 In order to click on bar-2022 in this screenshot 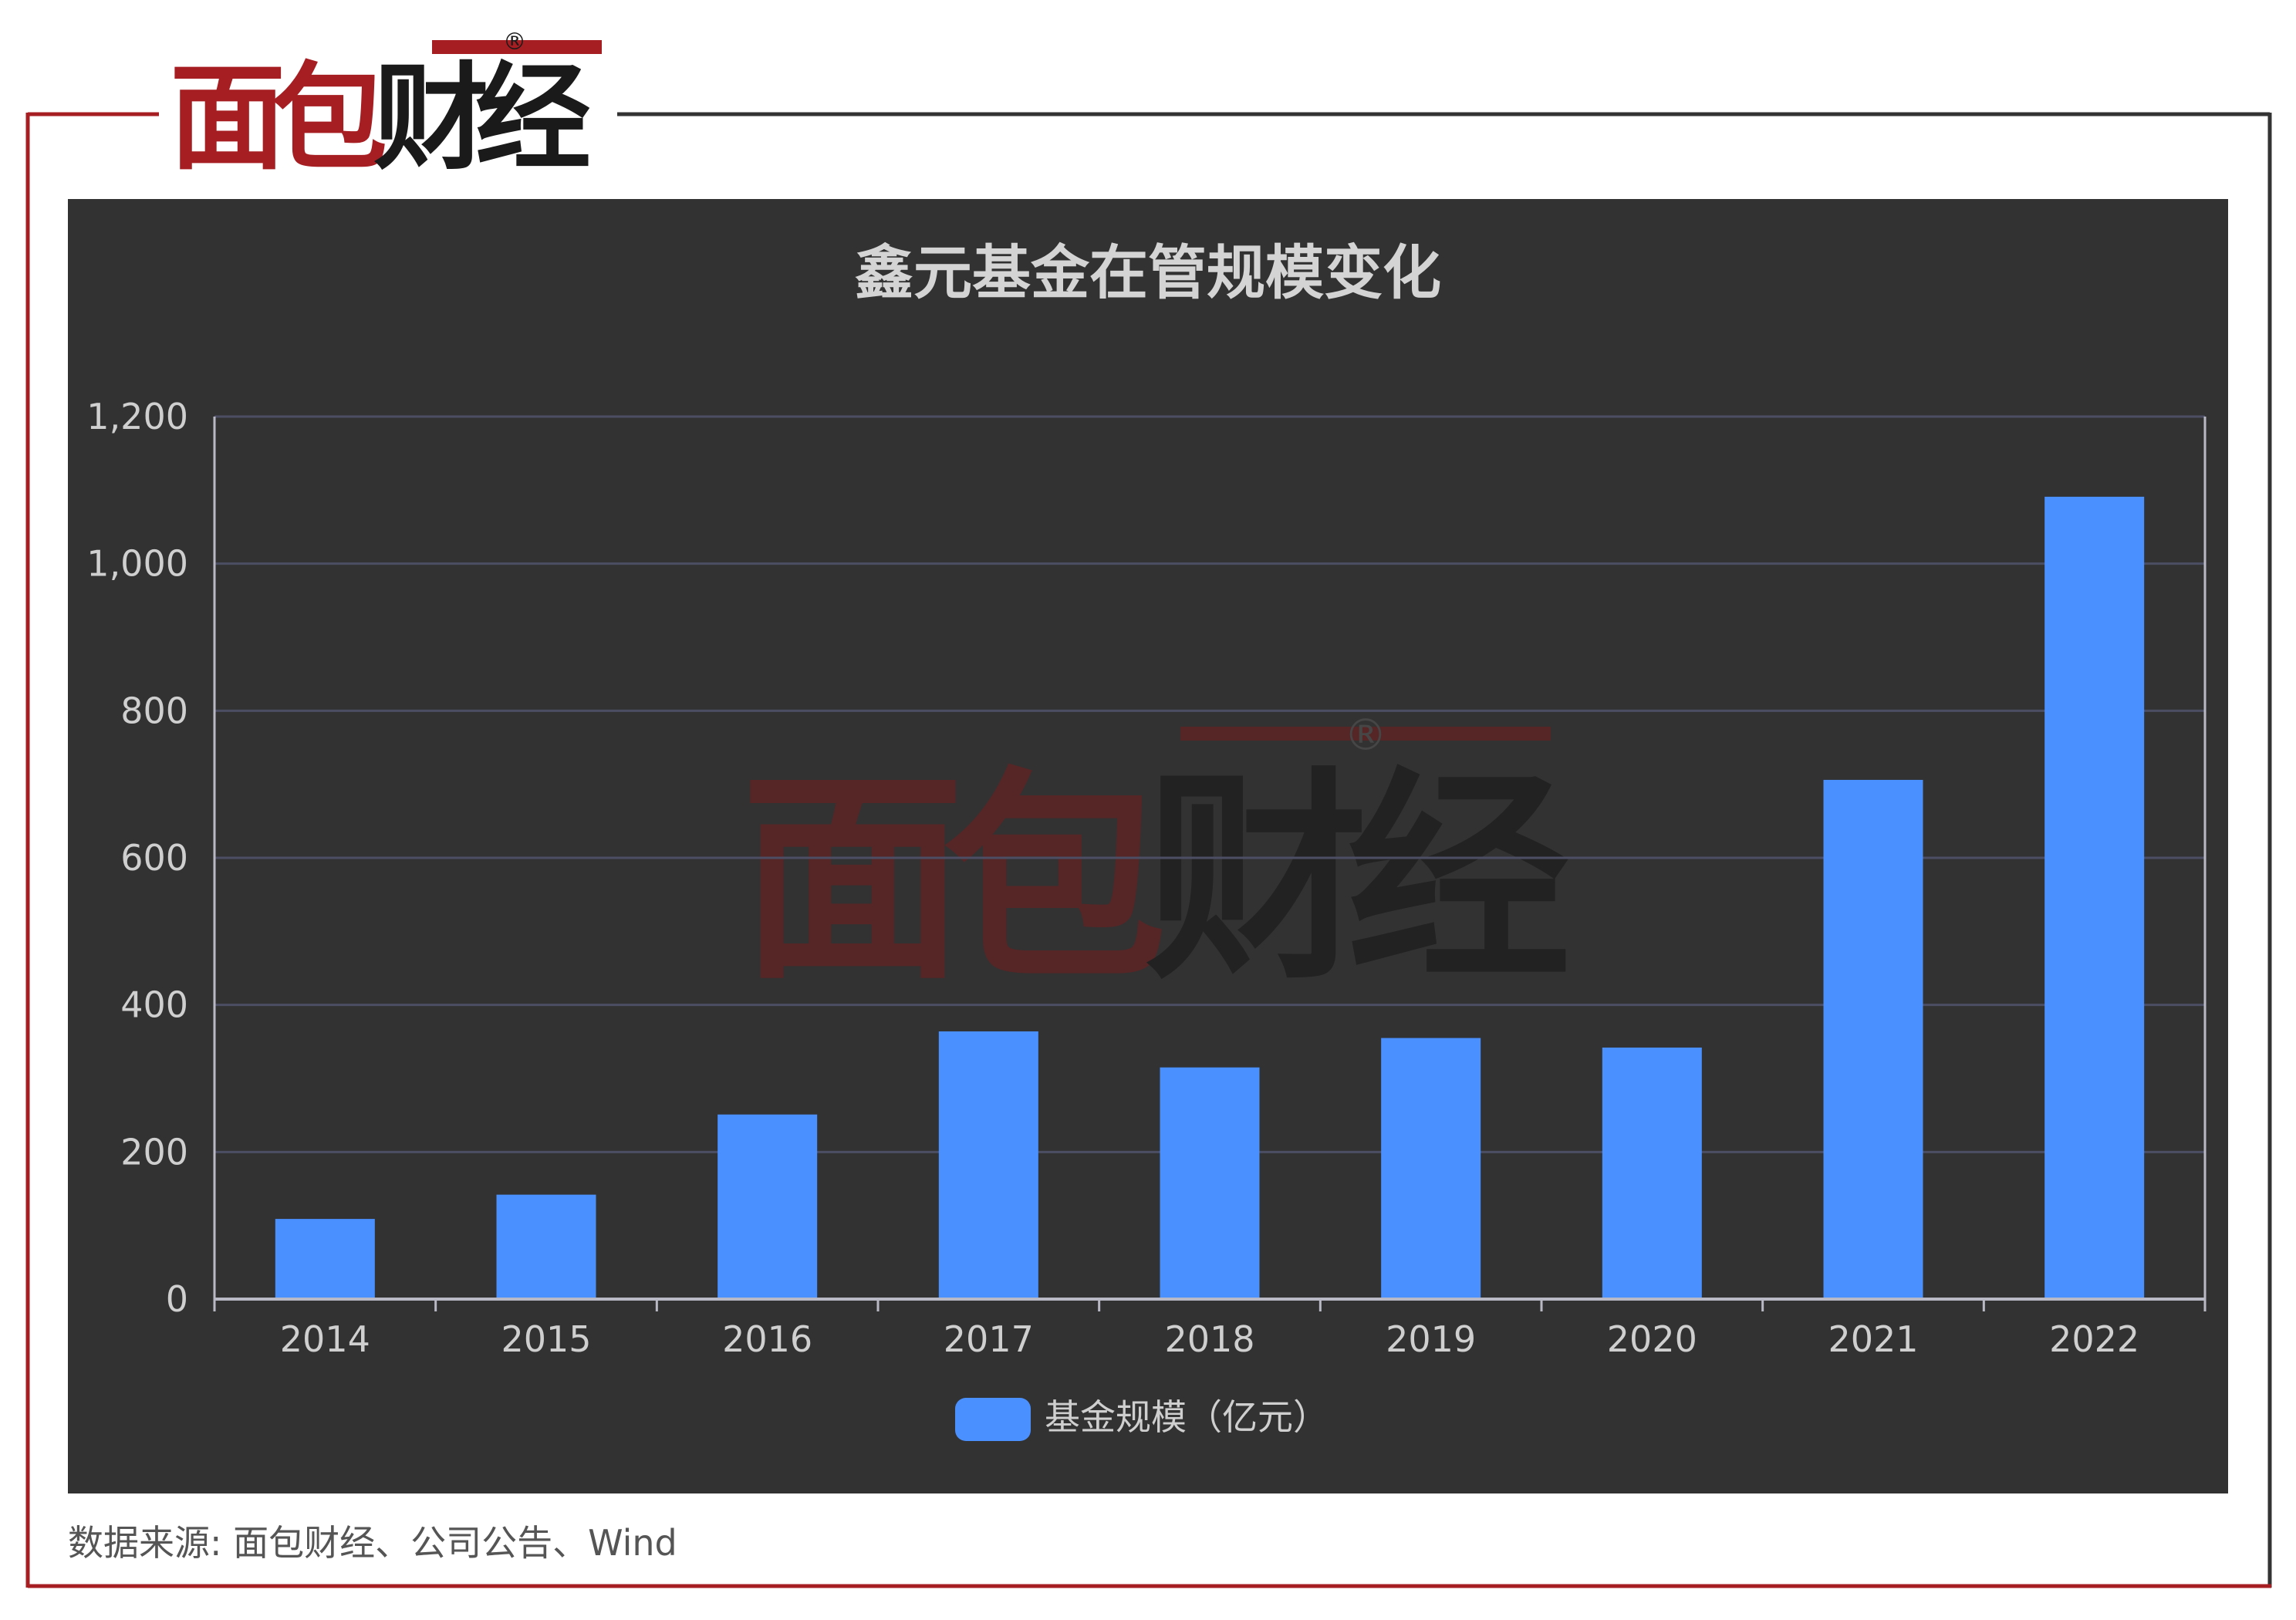, I will do `click(2094, 897)`.